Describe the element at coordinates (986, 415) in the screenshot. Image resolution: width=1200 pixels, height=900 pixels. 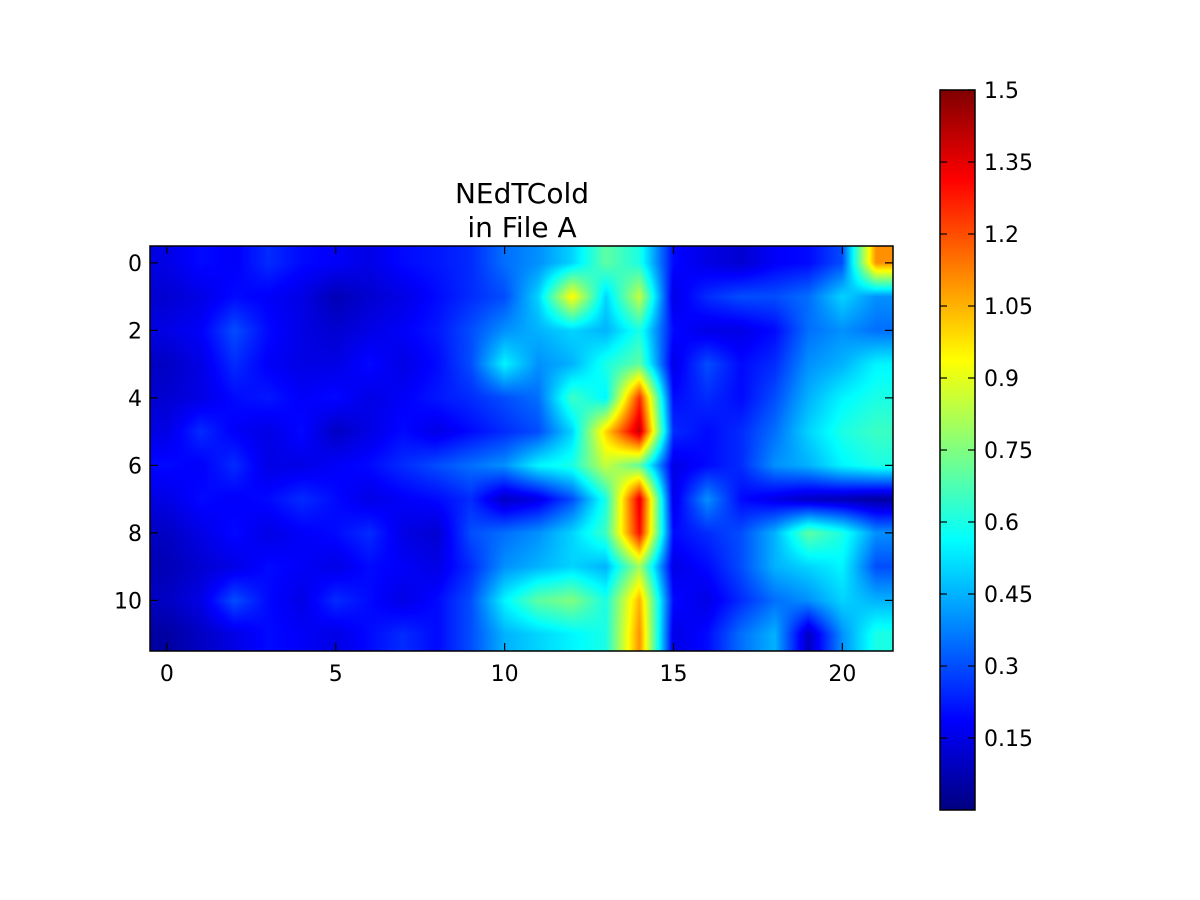
I see `colorbar-ticks: 0.15 0.3 0.45 0.6 0.75 0.9 1.05 1.2 1.35 1.5` at that location.